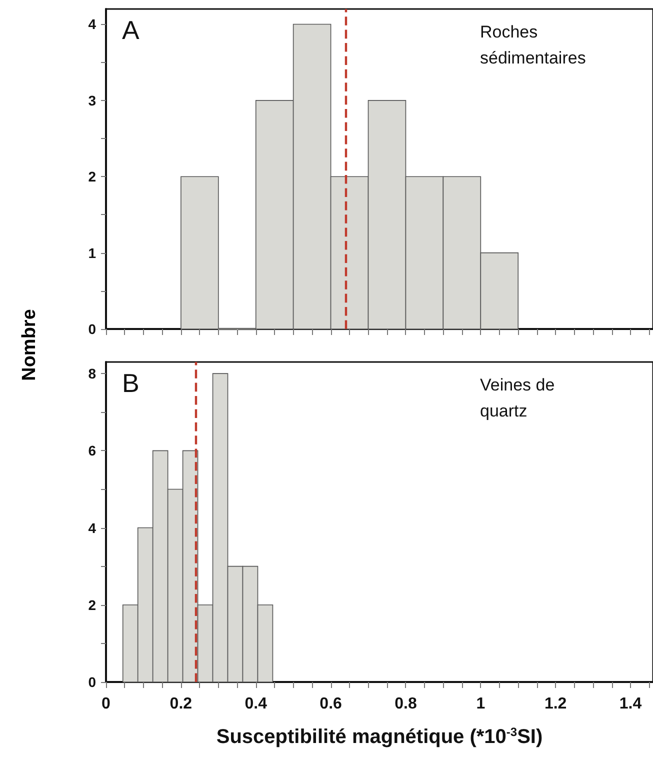 This screenshot has height=772, width=653. Describe the element at coordinates (92, 100) in the screenshot. I see `y-tick-label: 3` at that location.